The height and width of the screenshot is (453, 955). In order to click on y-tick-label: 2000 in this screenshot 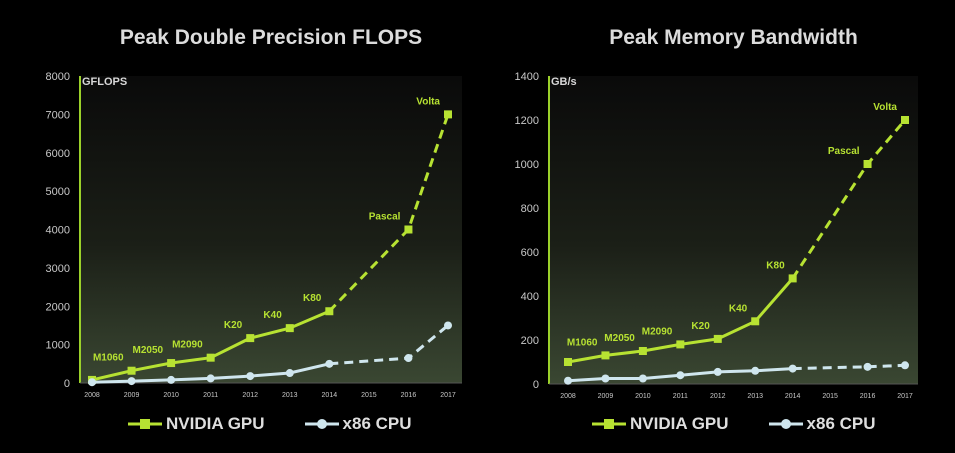, I will do `click(58, 307)`.